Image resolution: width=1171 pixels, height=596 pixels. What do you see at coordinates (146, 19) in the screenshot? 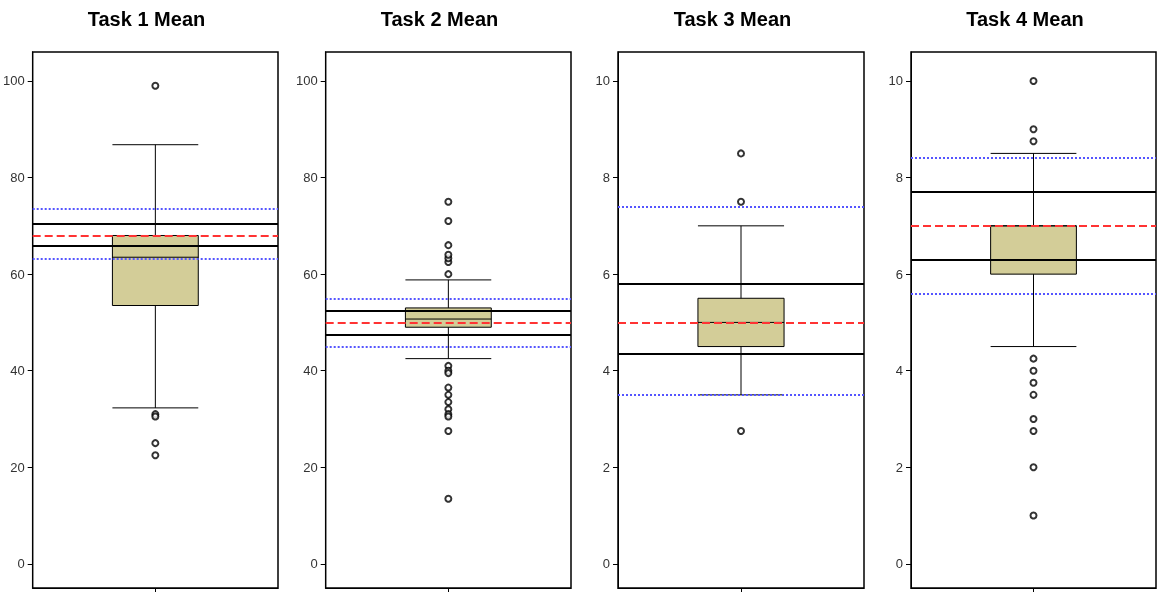
I see `chart-title: Task 1 Mean` at bounding box center [146, 19].